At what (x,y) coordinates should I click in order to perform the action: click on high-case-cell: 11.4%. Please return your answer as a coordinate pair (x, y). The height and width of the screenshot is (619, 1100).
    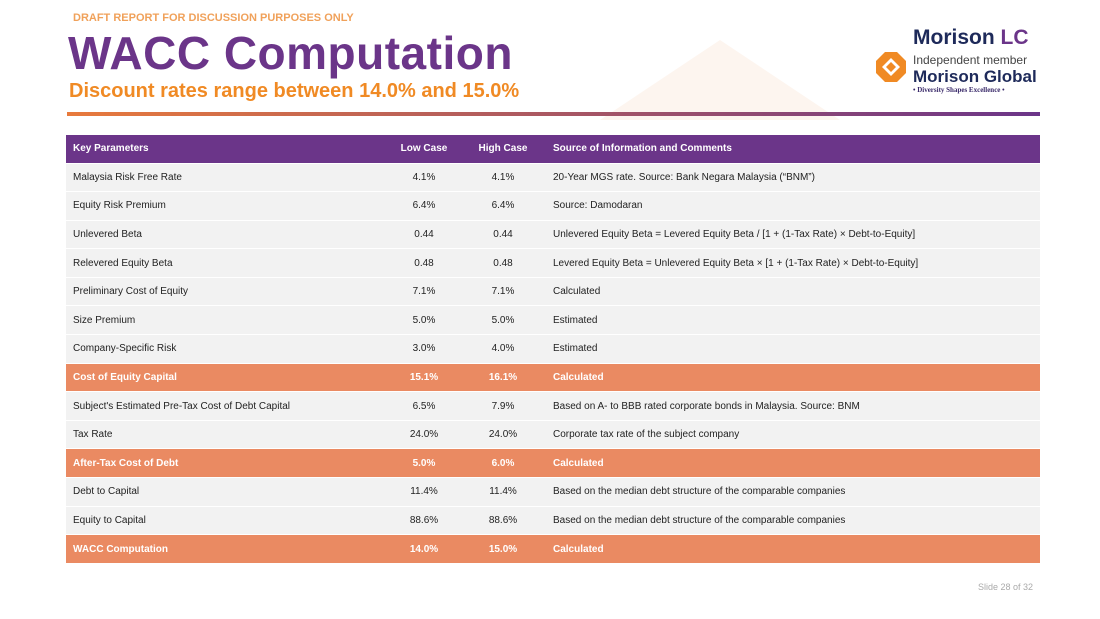
    Looking at the image, I should click on (503, 492).